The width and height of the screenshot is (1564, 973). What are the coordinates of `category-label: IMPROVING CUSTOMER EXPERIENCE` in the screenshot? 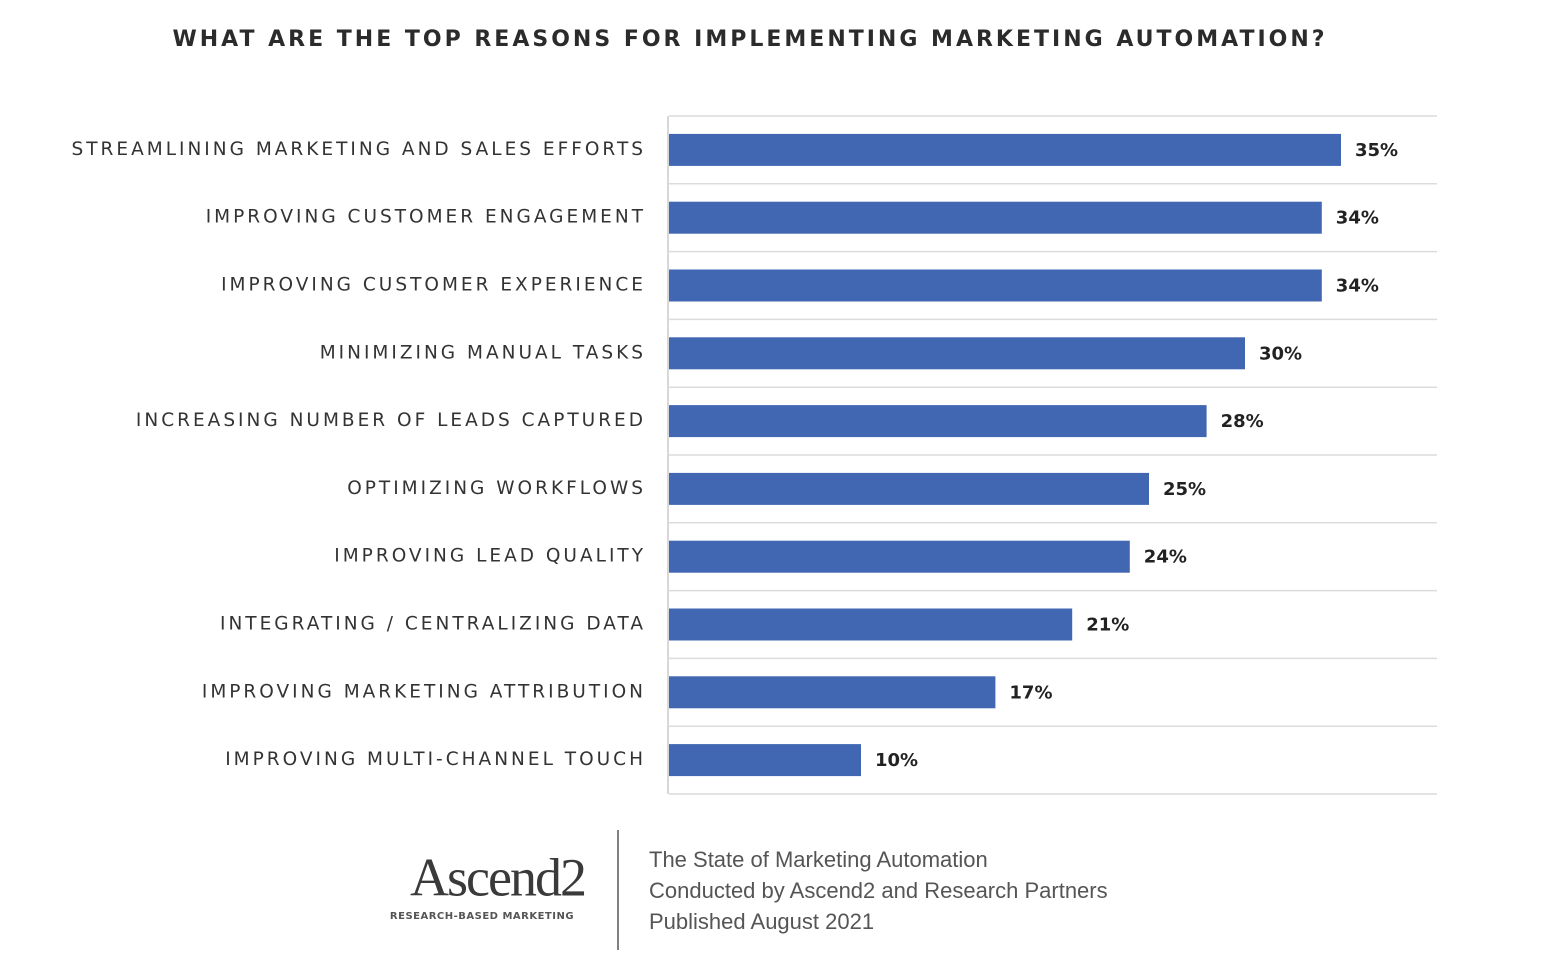 It's located at (433, 285).